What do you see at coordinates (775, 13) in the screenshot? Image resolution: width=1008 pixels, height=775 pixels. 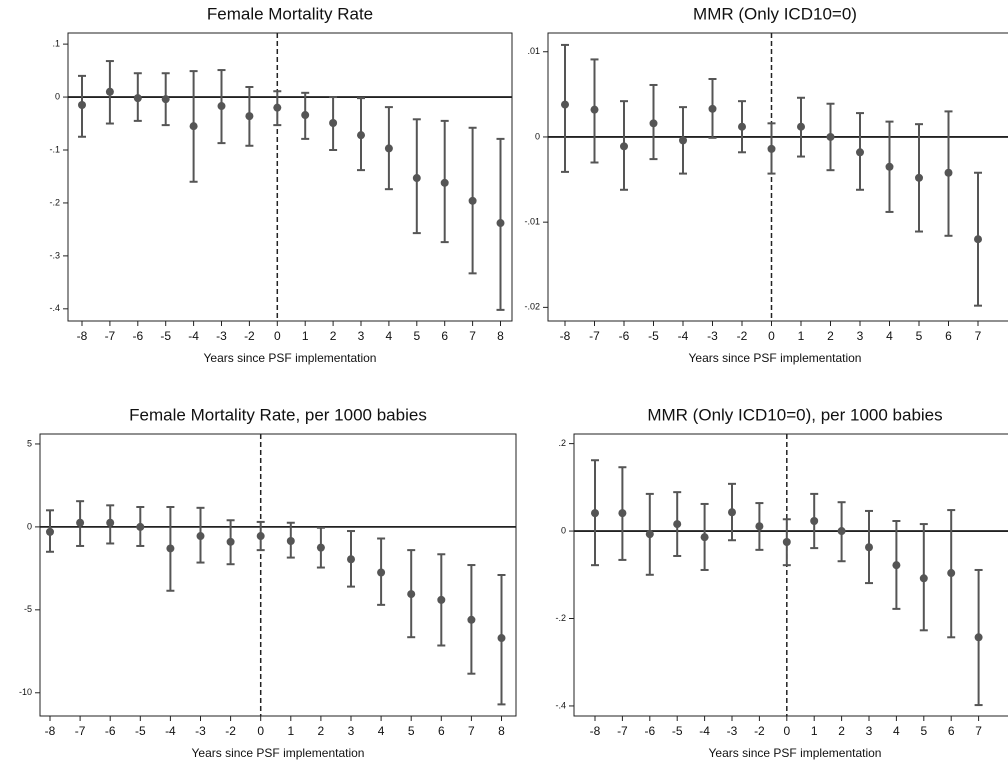 I see `chart-title: MMR (Only ICD10=0)` at bounding box center [775, 13].